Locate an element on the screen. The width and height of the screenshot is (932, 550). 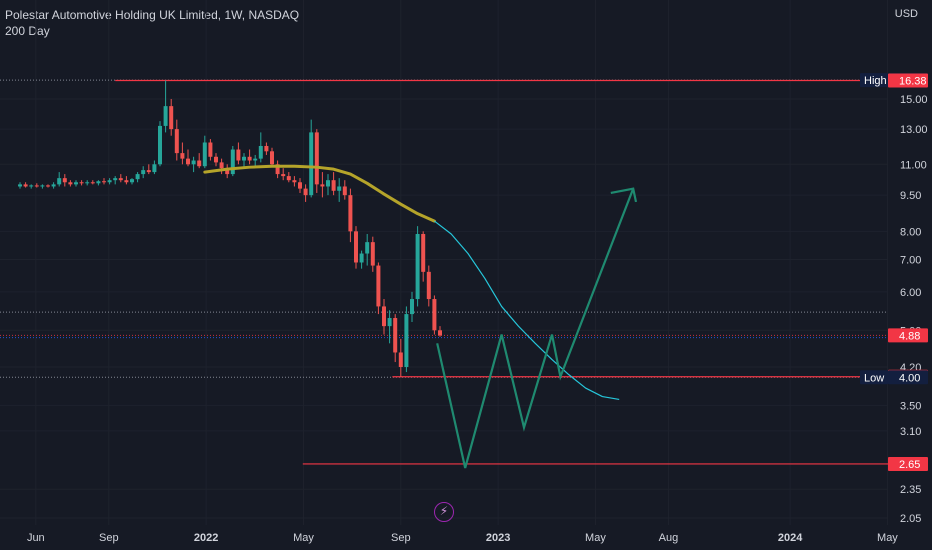
price-tag-value: 16.38 is located at coordinates (913, 81).